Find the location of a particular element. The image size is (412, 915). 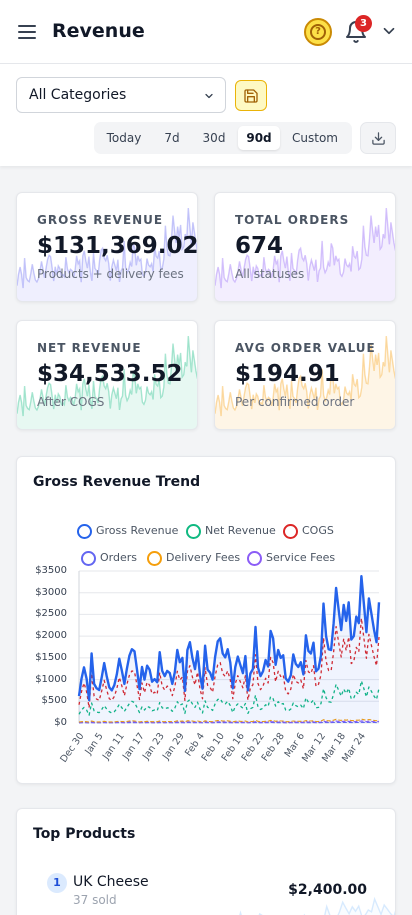

series-line-cogs is located at coordinates (229, 663).